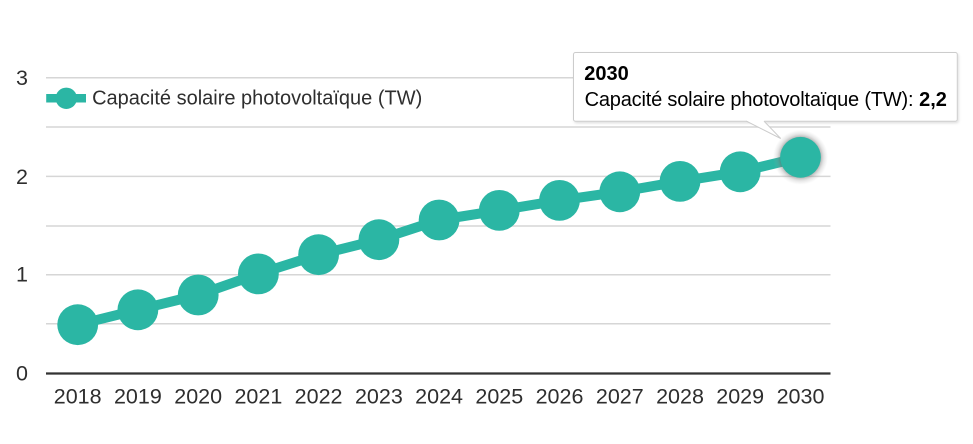 This screenshot has width=973, height=444. I want to click on svg-text: 2026, so click(560, 396).